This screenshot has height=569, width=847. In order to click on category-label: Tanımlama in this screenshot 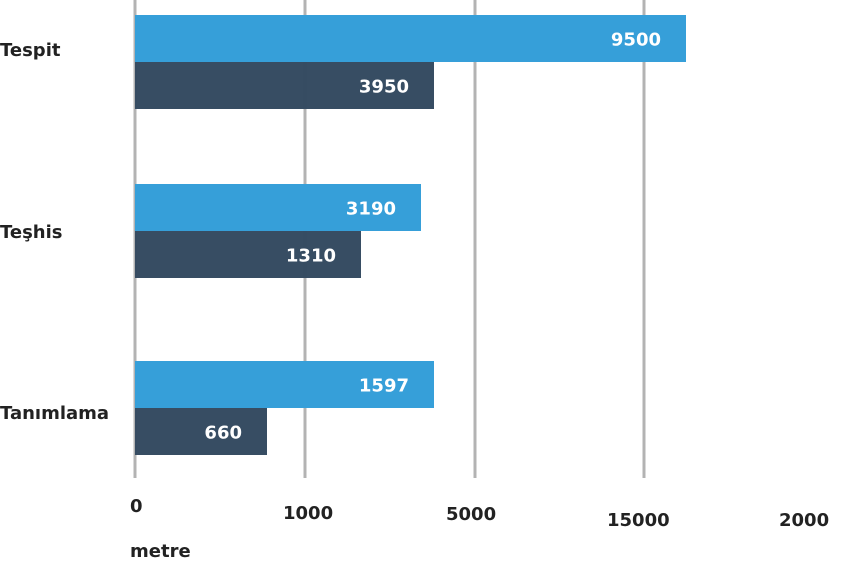, I will do `click(54, 413)`.